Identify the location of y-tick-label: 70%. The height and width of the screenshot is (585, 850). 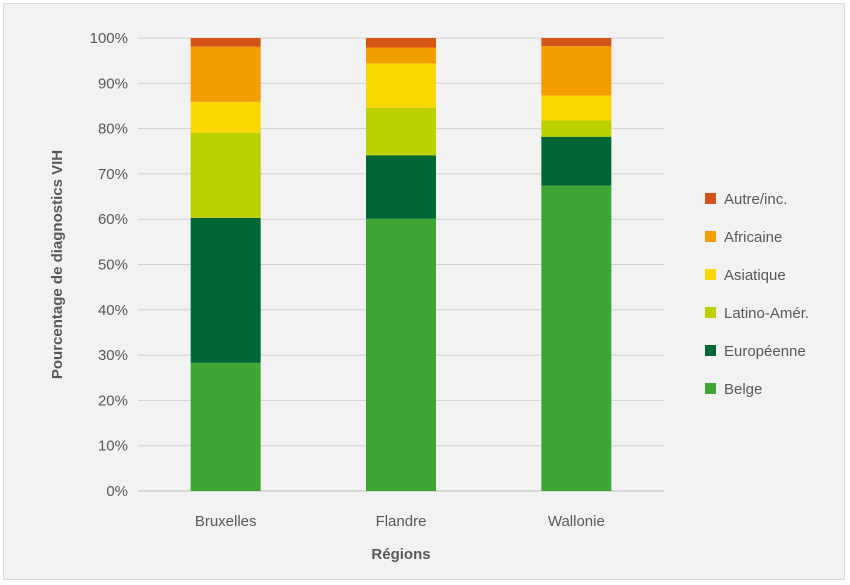
(113, 174).